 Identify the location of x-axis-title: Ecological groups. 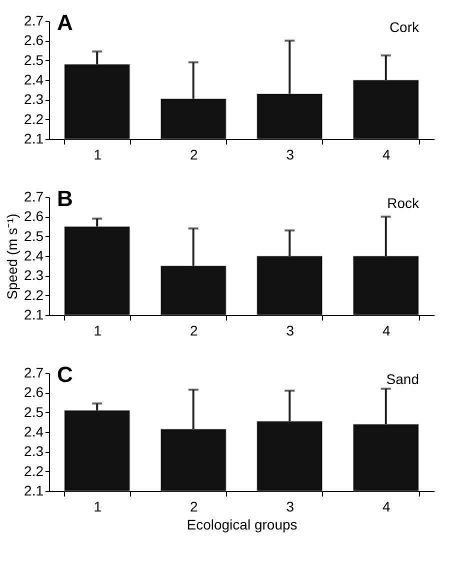
(242, 524).